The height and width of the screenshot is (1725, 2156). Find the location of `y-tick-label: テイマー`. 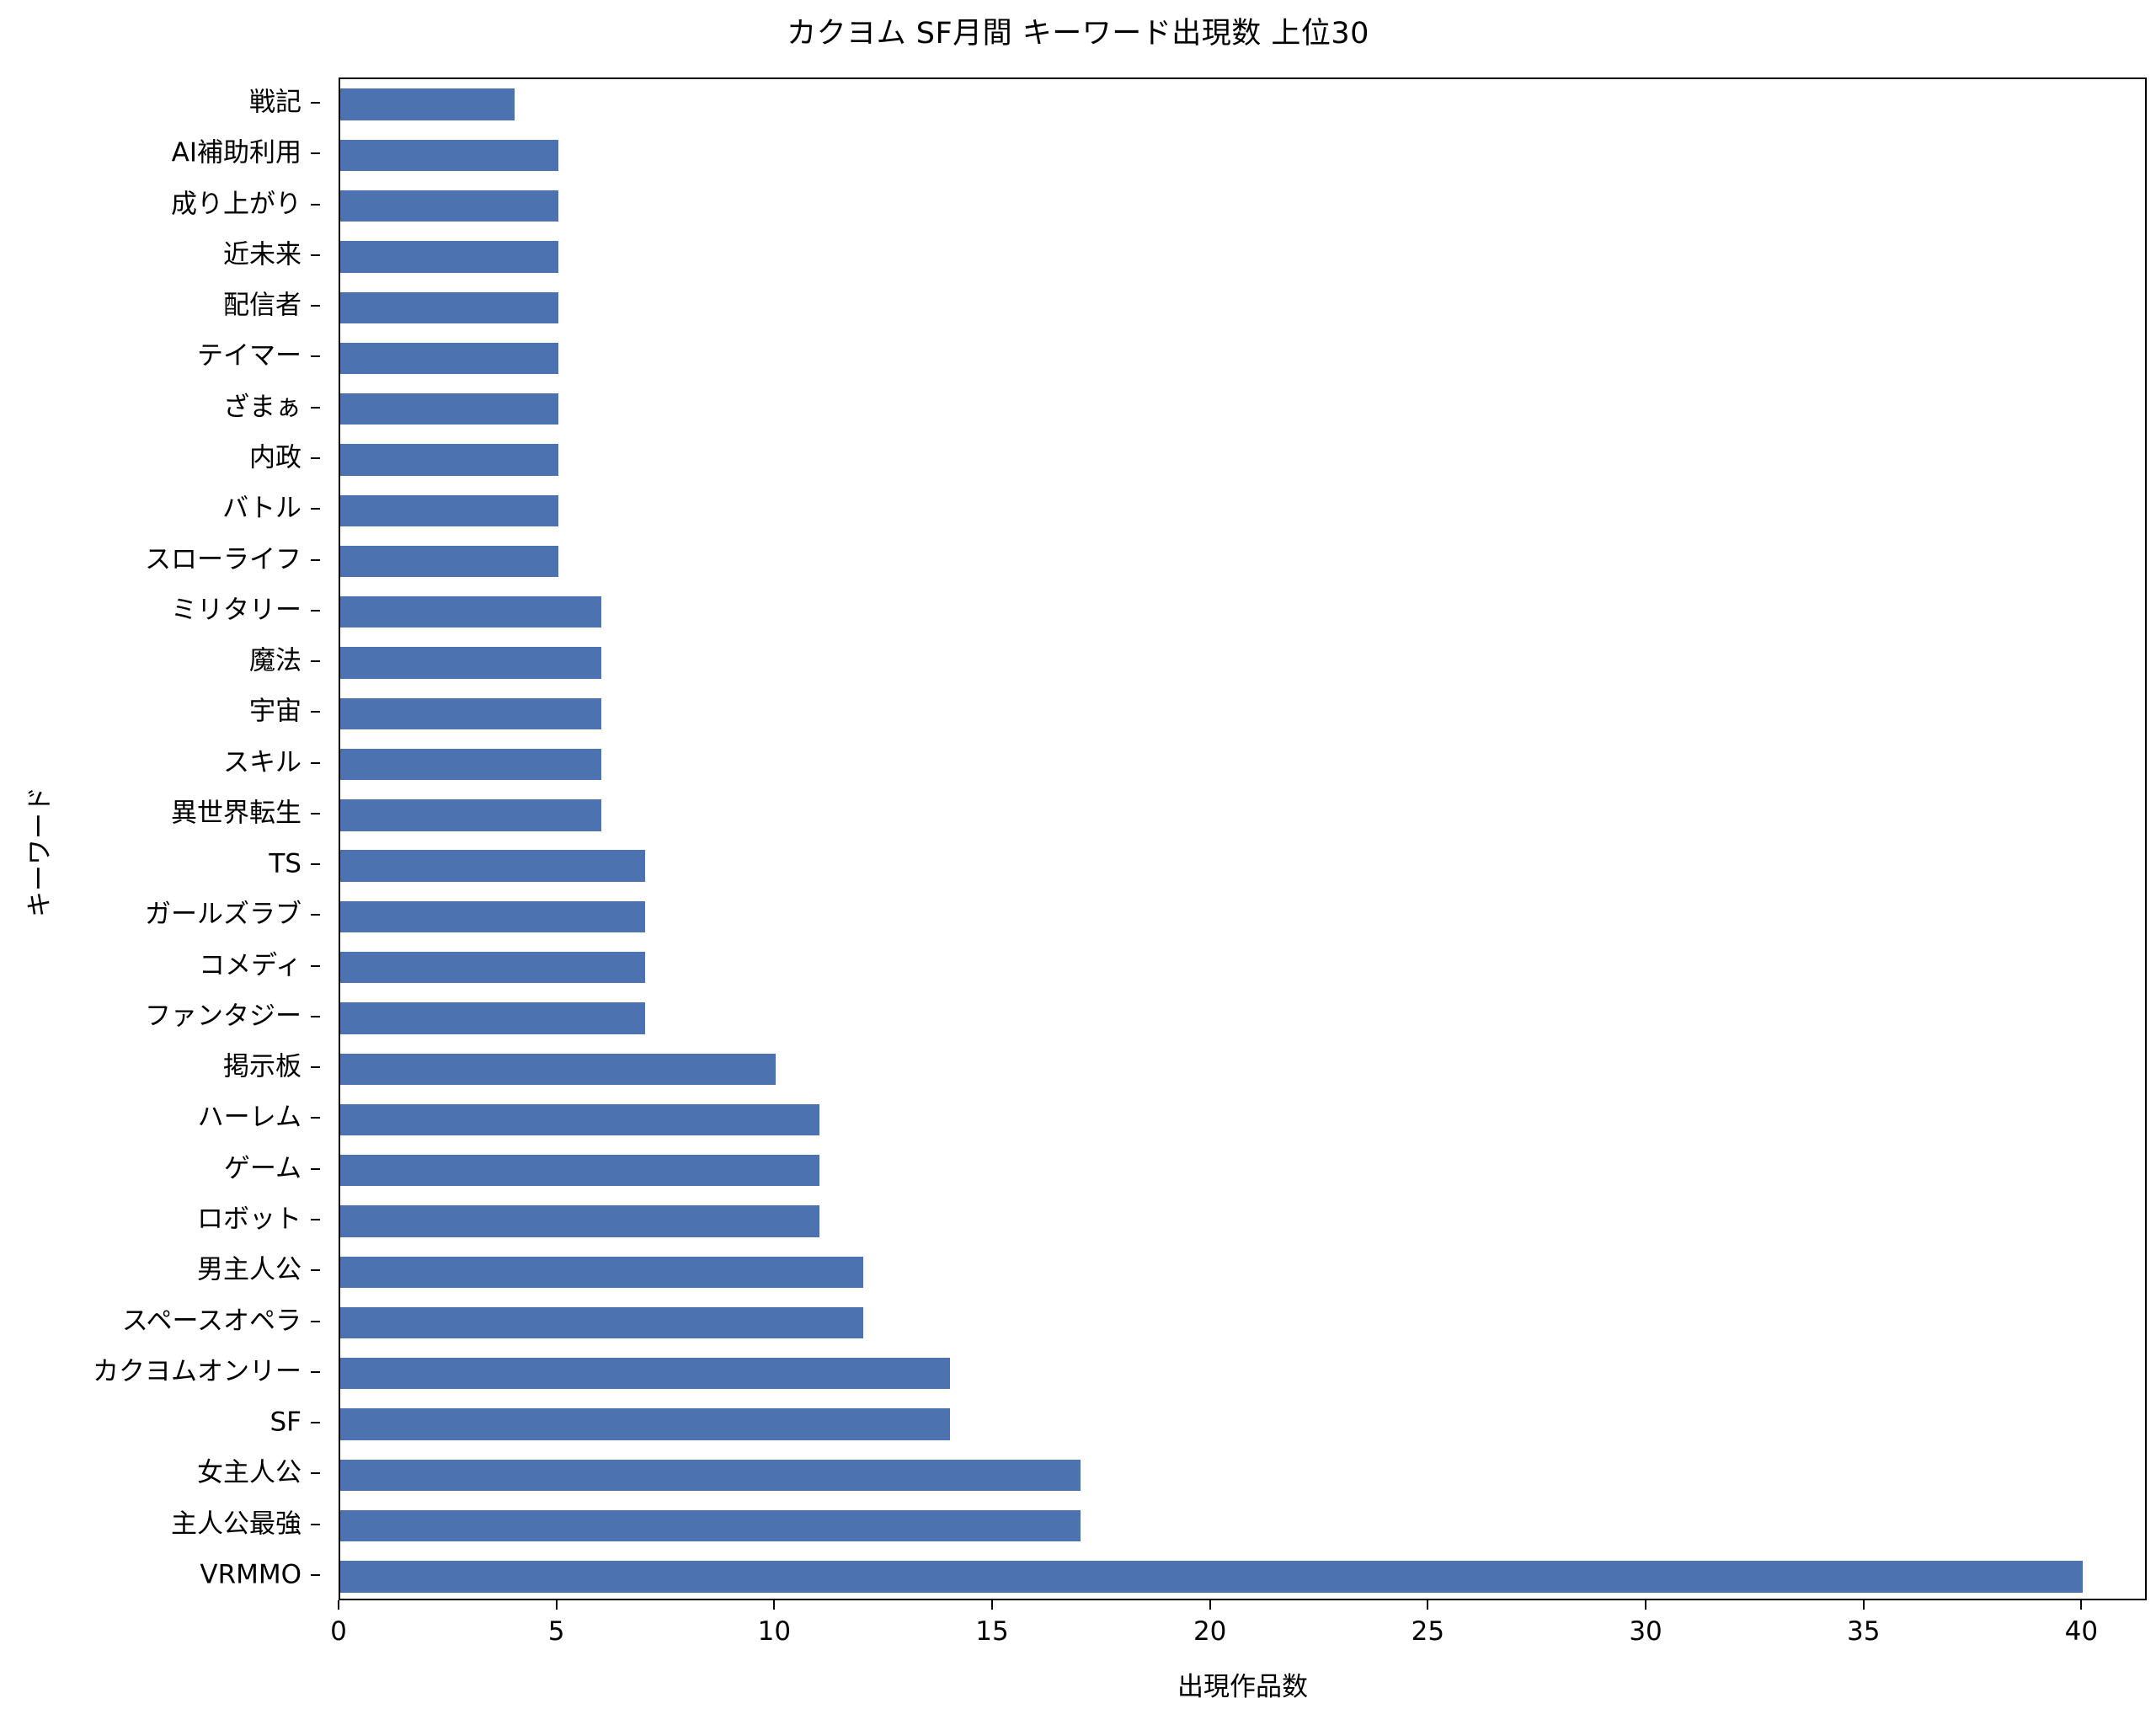

y-tick-label: テイマー is located at coordinates (249, 355).